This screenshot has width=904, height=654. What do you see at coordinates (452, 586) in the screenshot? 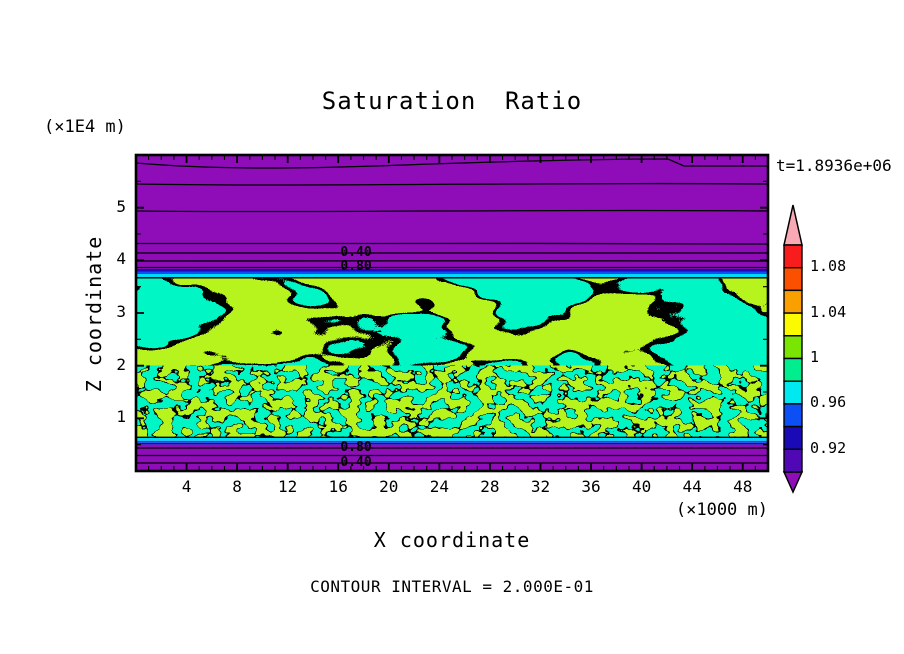
I see `contour-interval-note: CONTOUR INTERVAL = 2.000E-01` at bounding box center [452, 586].